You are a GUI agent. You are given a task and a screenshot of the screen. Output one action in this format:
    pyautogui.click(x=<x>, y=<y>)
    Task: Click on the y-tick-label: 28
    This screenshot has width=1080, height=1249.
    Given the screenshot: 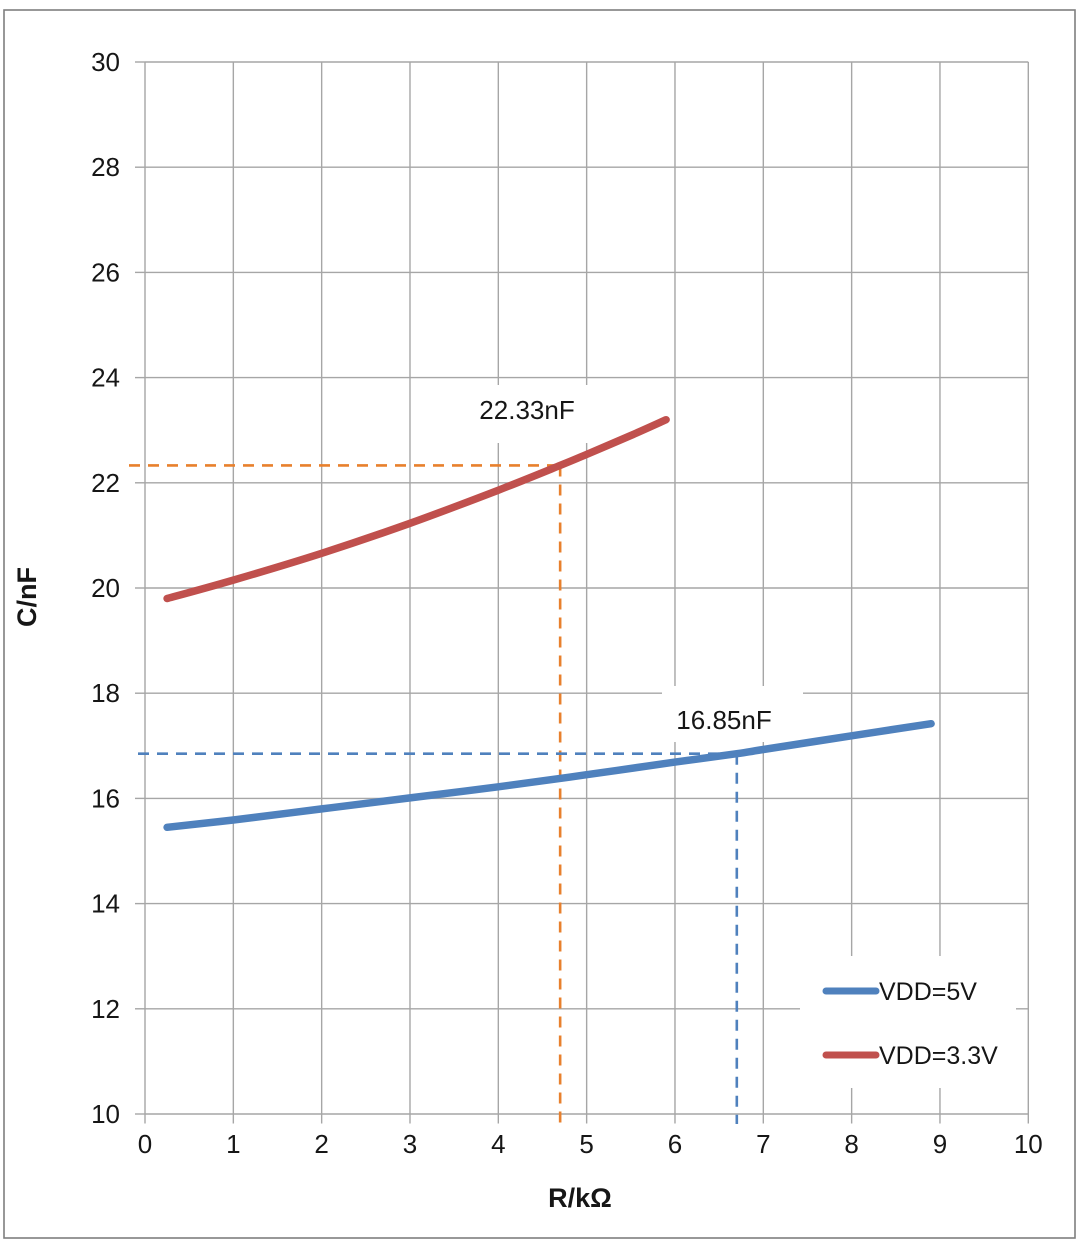 What is the action you would take?
    pyautogui.click(x=105, y=167)
    